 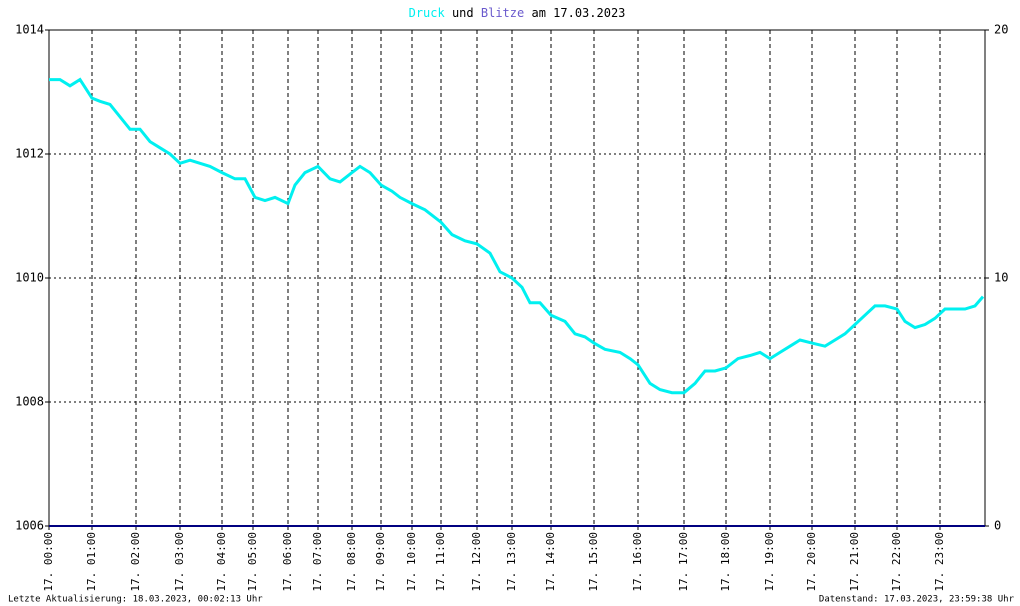 I want to click on x-tick-label: 17. 15:00, so click(x=593, y=562).